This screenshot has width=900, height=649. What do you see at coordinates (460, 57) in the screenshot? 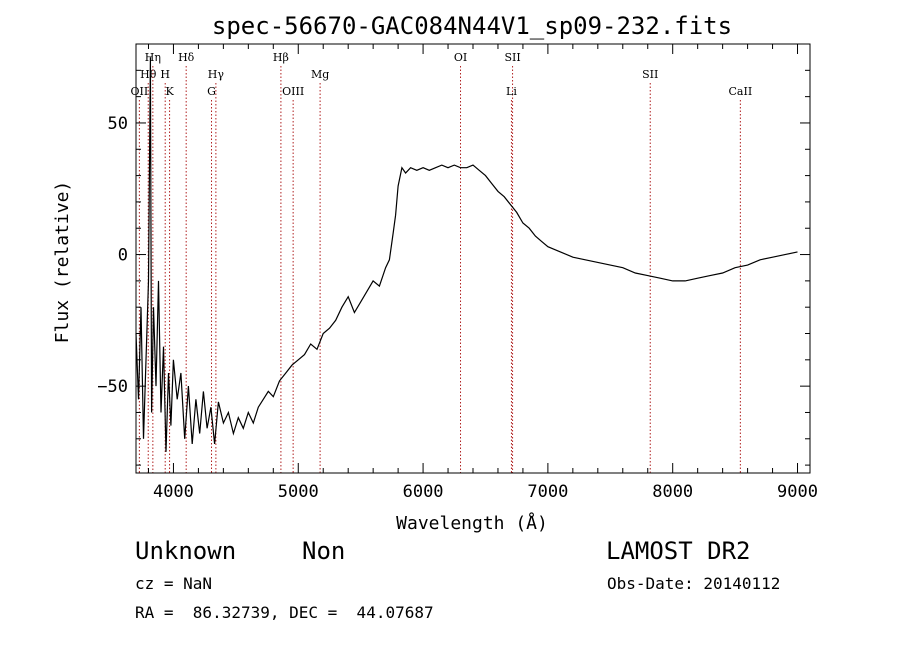
I see `line-label-11: OI` at bounding box center [460, 57].